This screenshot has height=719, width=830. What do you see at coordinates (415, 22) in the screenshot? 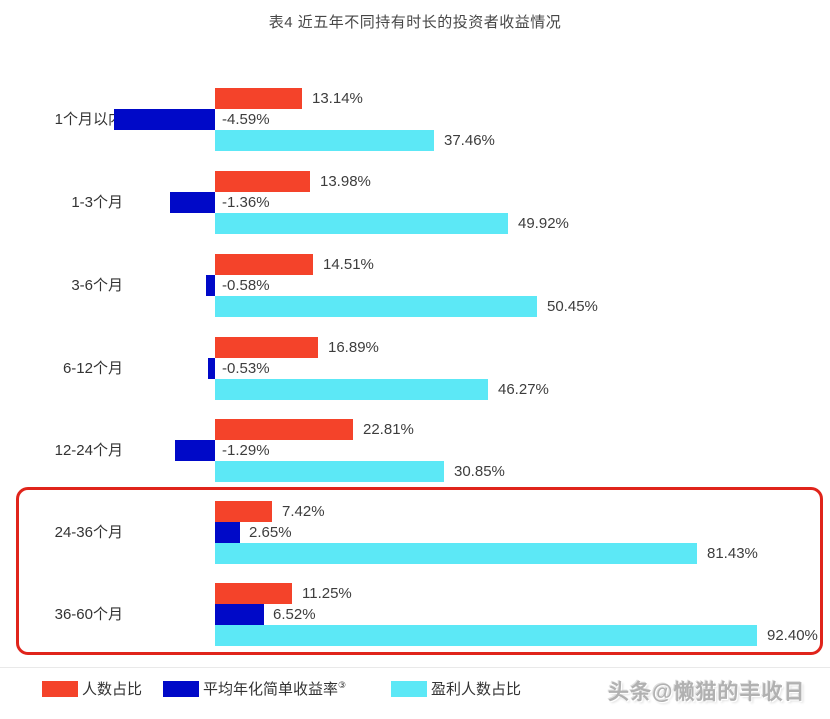
I see `chart-title: 表4 近五年不同持有时长的投资者收益情况` at bounding box center [415, 22].